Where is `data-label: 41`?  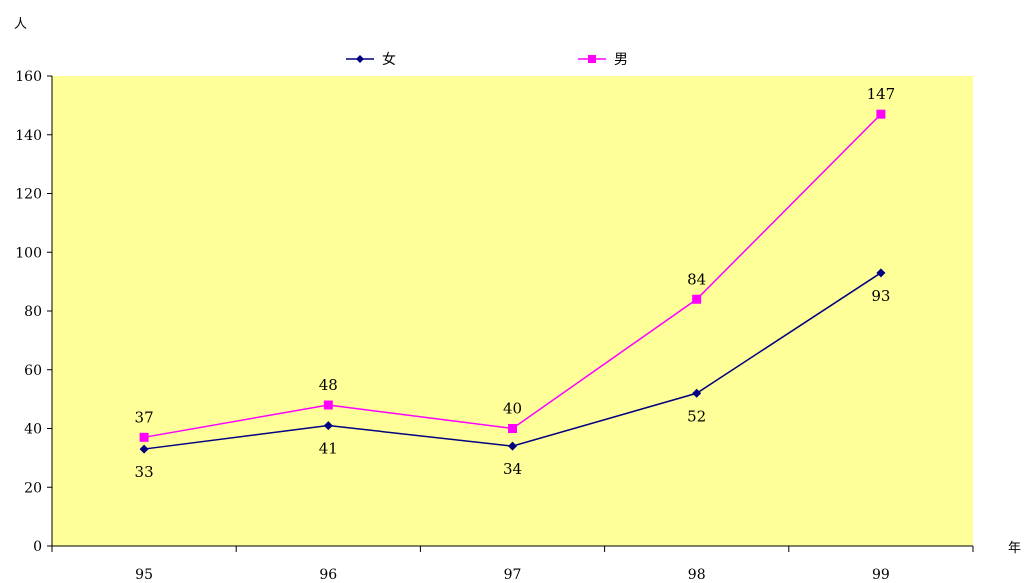
data-label: 41 is located at coordinates (328, 449).